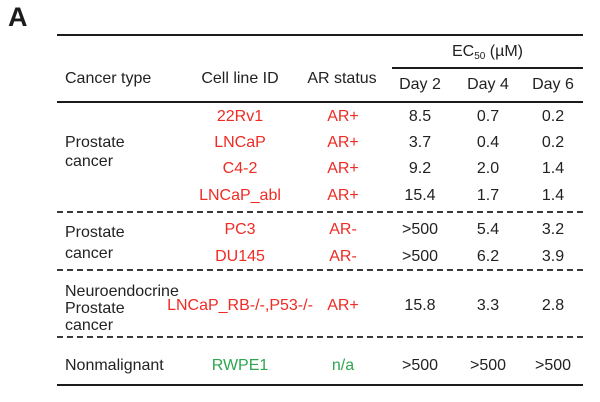 The image size is (600, 402). What do you see at coordinates (240, 195) in the screenshot?
I see `cell-line-id: LNCaP_abl` at bounding box center [240, 195].